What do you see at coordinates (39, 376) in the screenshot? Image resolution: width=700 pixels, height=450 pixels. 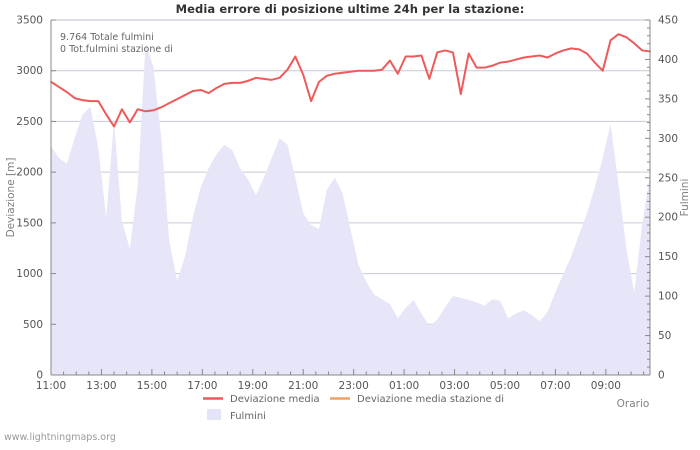 I see `axis-left-tick-label: 0` at bounding box center [39, 376].